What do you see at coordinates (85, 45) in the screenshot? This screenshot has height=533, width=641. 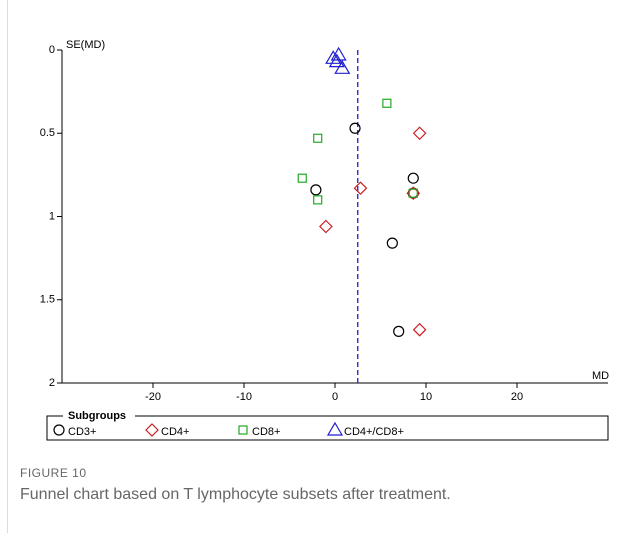 I see `y-axis-label: SE(MD)` at bounding box center [85, 45].